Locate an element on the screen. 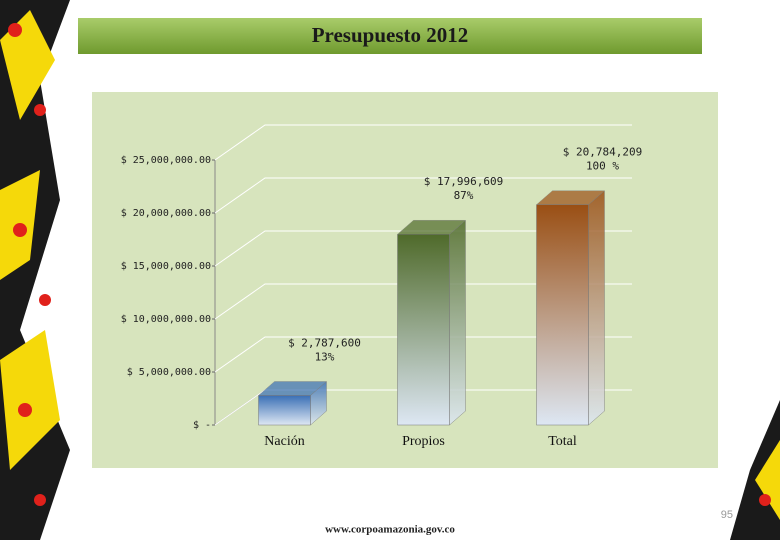 The width and height of the screenshot is (780, 540). data-label: $ 17,996,609 is located at coordinates (463, 181).